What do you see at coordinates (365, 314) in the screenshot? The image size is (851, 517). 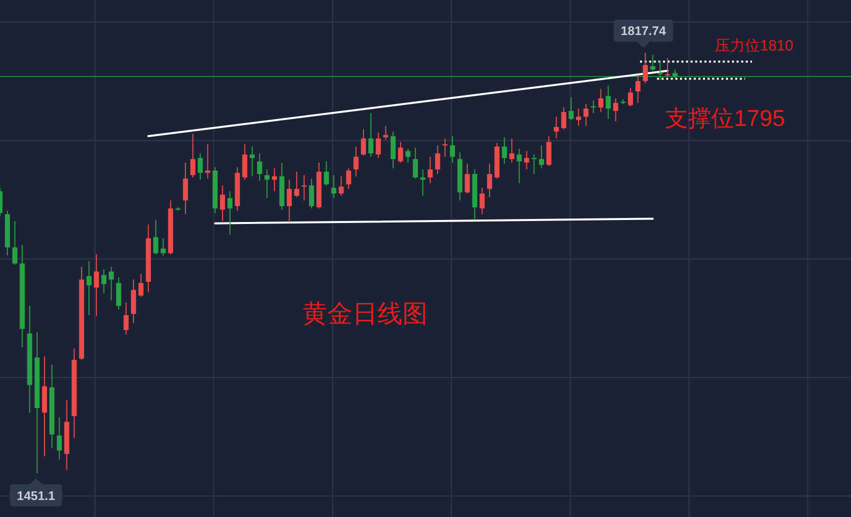 I see `text: 黄金日线图` at bounding box center [365, 314].